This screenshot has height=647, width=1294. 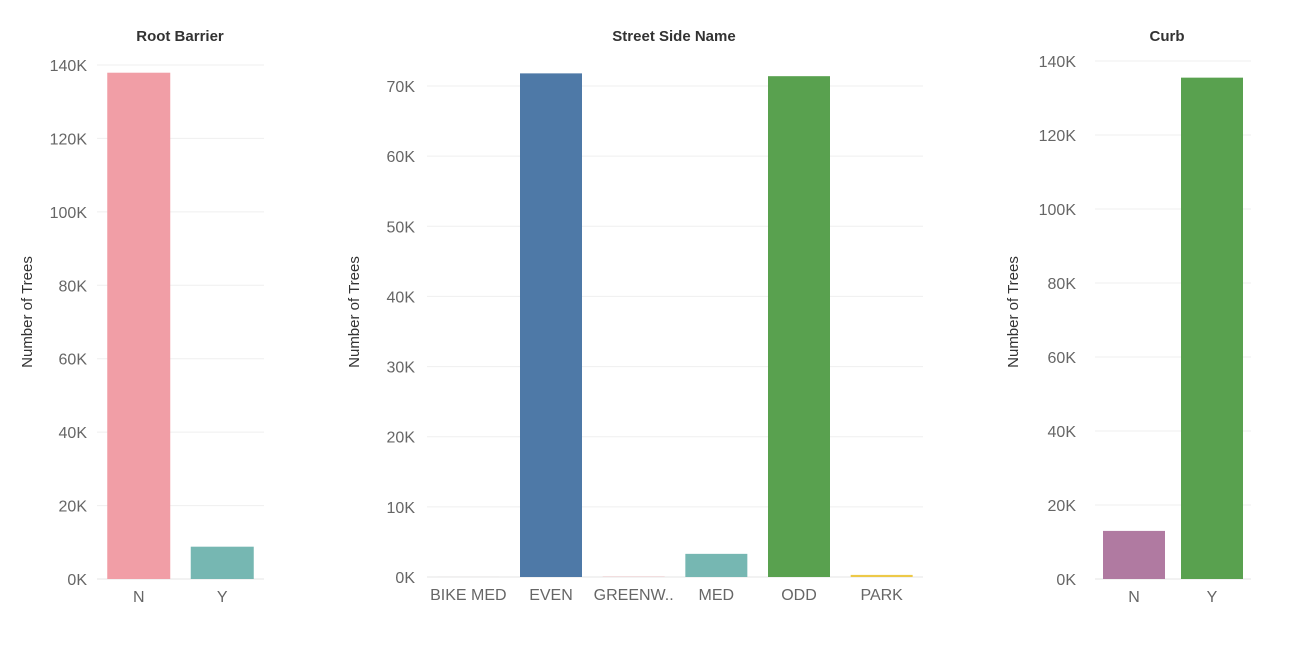 I want to click on y-tick-label: 30K, so click(x=401, y=368).